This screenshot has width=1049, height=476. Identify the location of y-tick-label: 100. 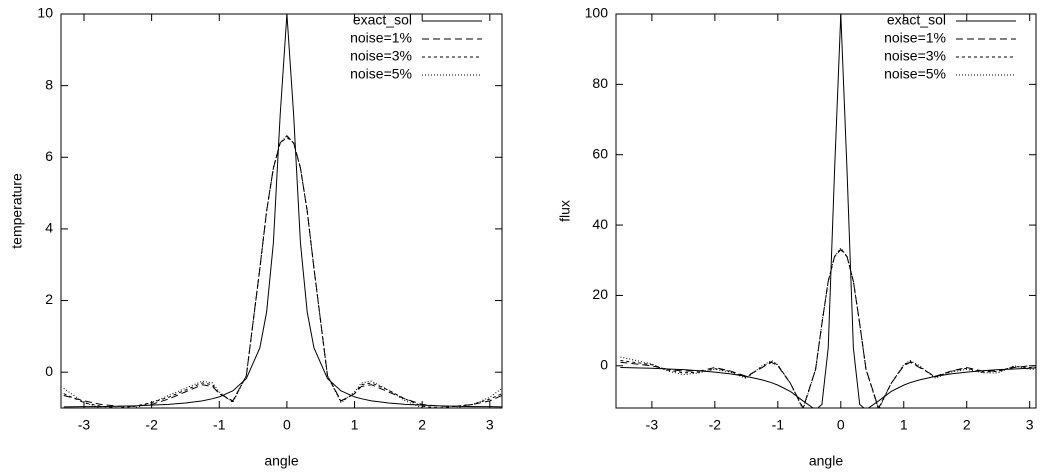
(597, 13).